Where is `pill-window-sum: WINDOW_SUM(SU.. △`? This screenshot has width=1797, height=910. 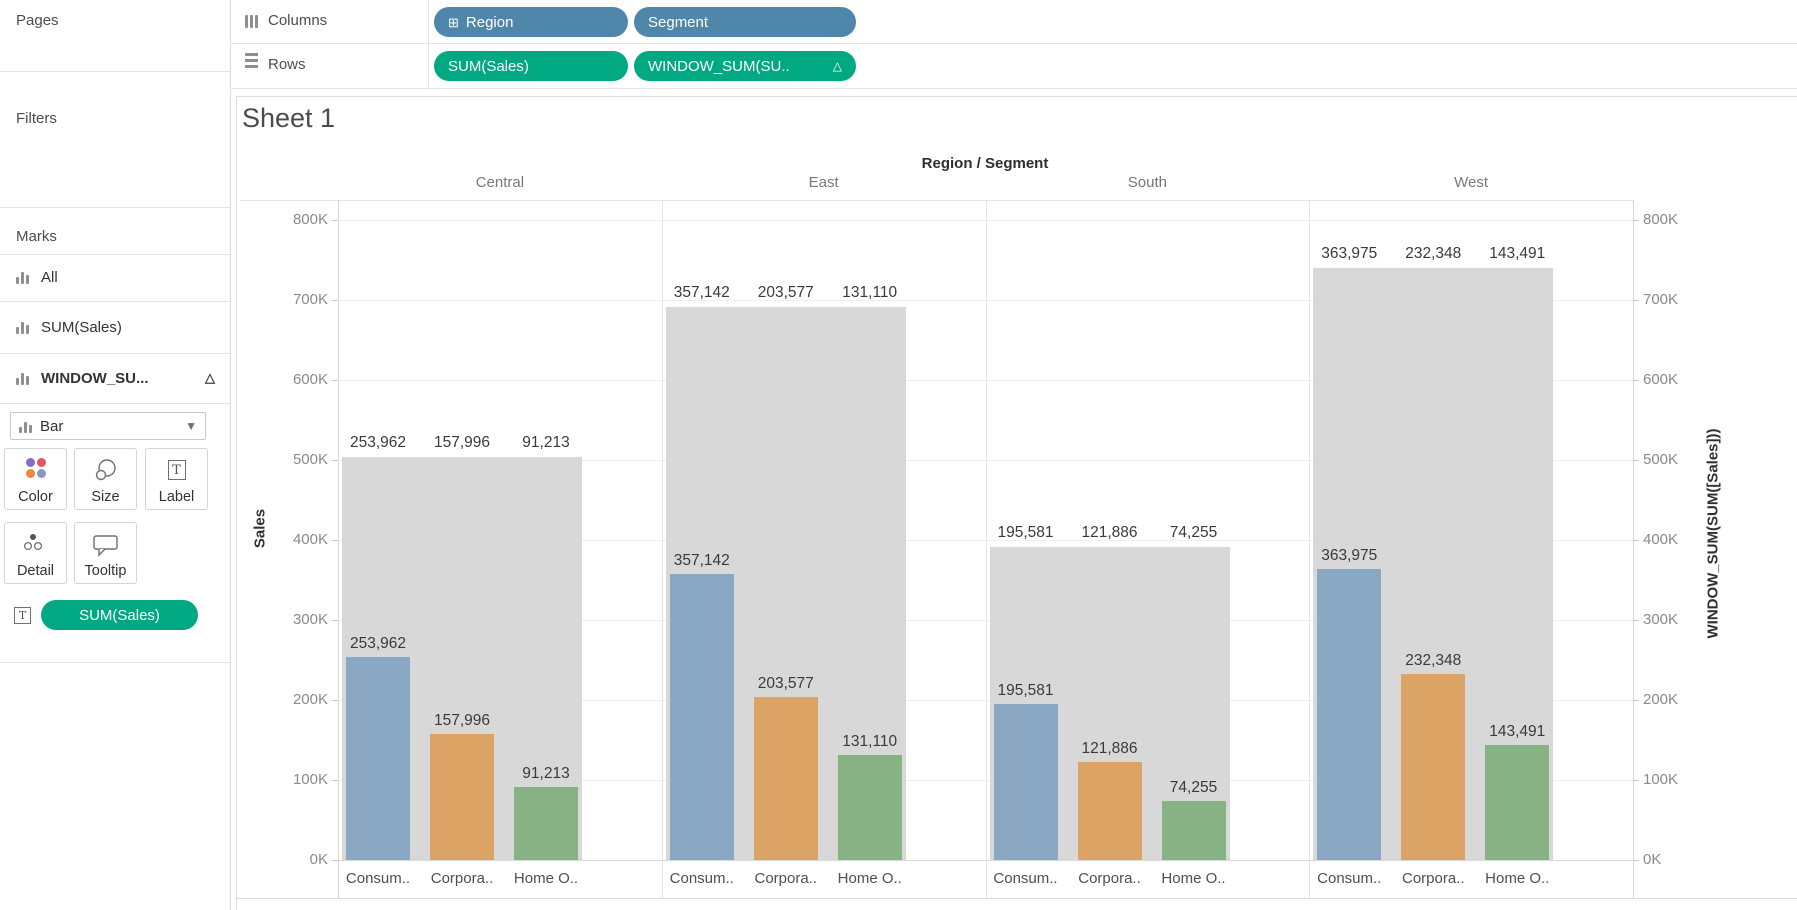
pill-window-sum: WINDOW_SUM(SU.. △ is located at coordinates (745, 66).